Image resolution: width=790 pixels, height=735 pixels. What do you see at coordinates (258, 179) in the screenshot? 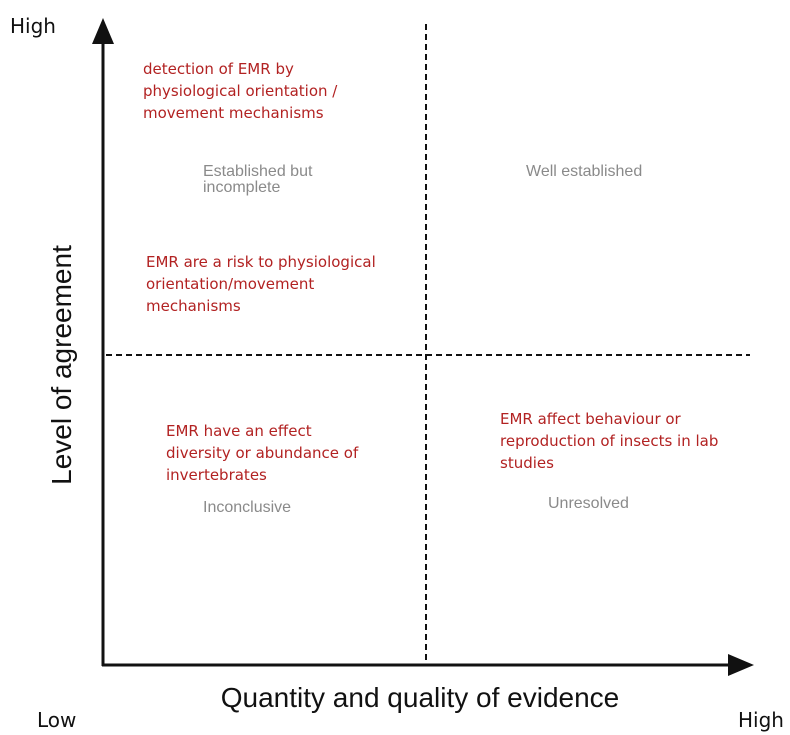
I see `quadrant-label-top-left: Established but incomplete` at bounding box center [258, 179].